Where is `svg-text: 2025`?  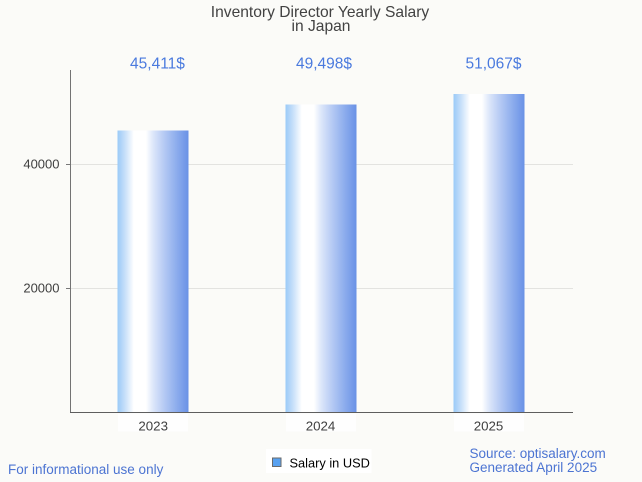
svg-text: 2025 is located at coordinates (489, 426).